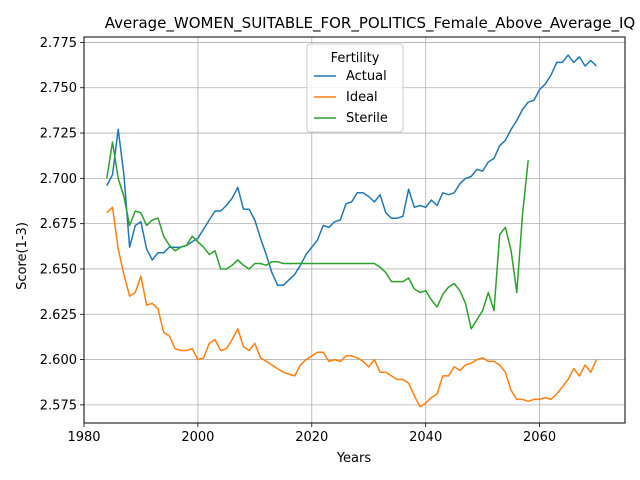 The height and width of the screenshot is (480, 640). Describe the element at coordinates (354, 458) in the screenshot. I see `x-axis-label: Years` at that location.